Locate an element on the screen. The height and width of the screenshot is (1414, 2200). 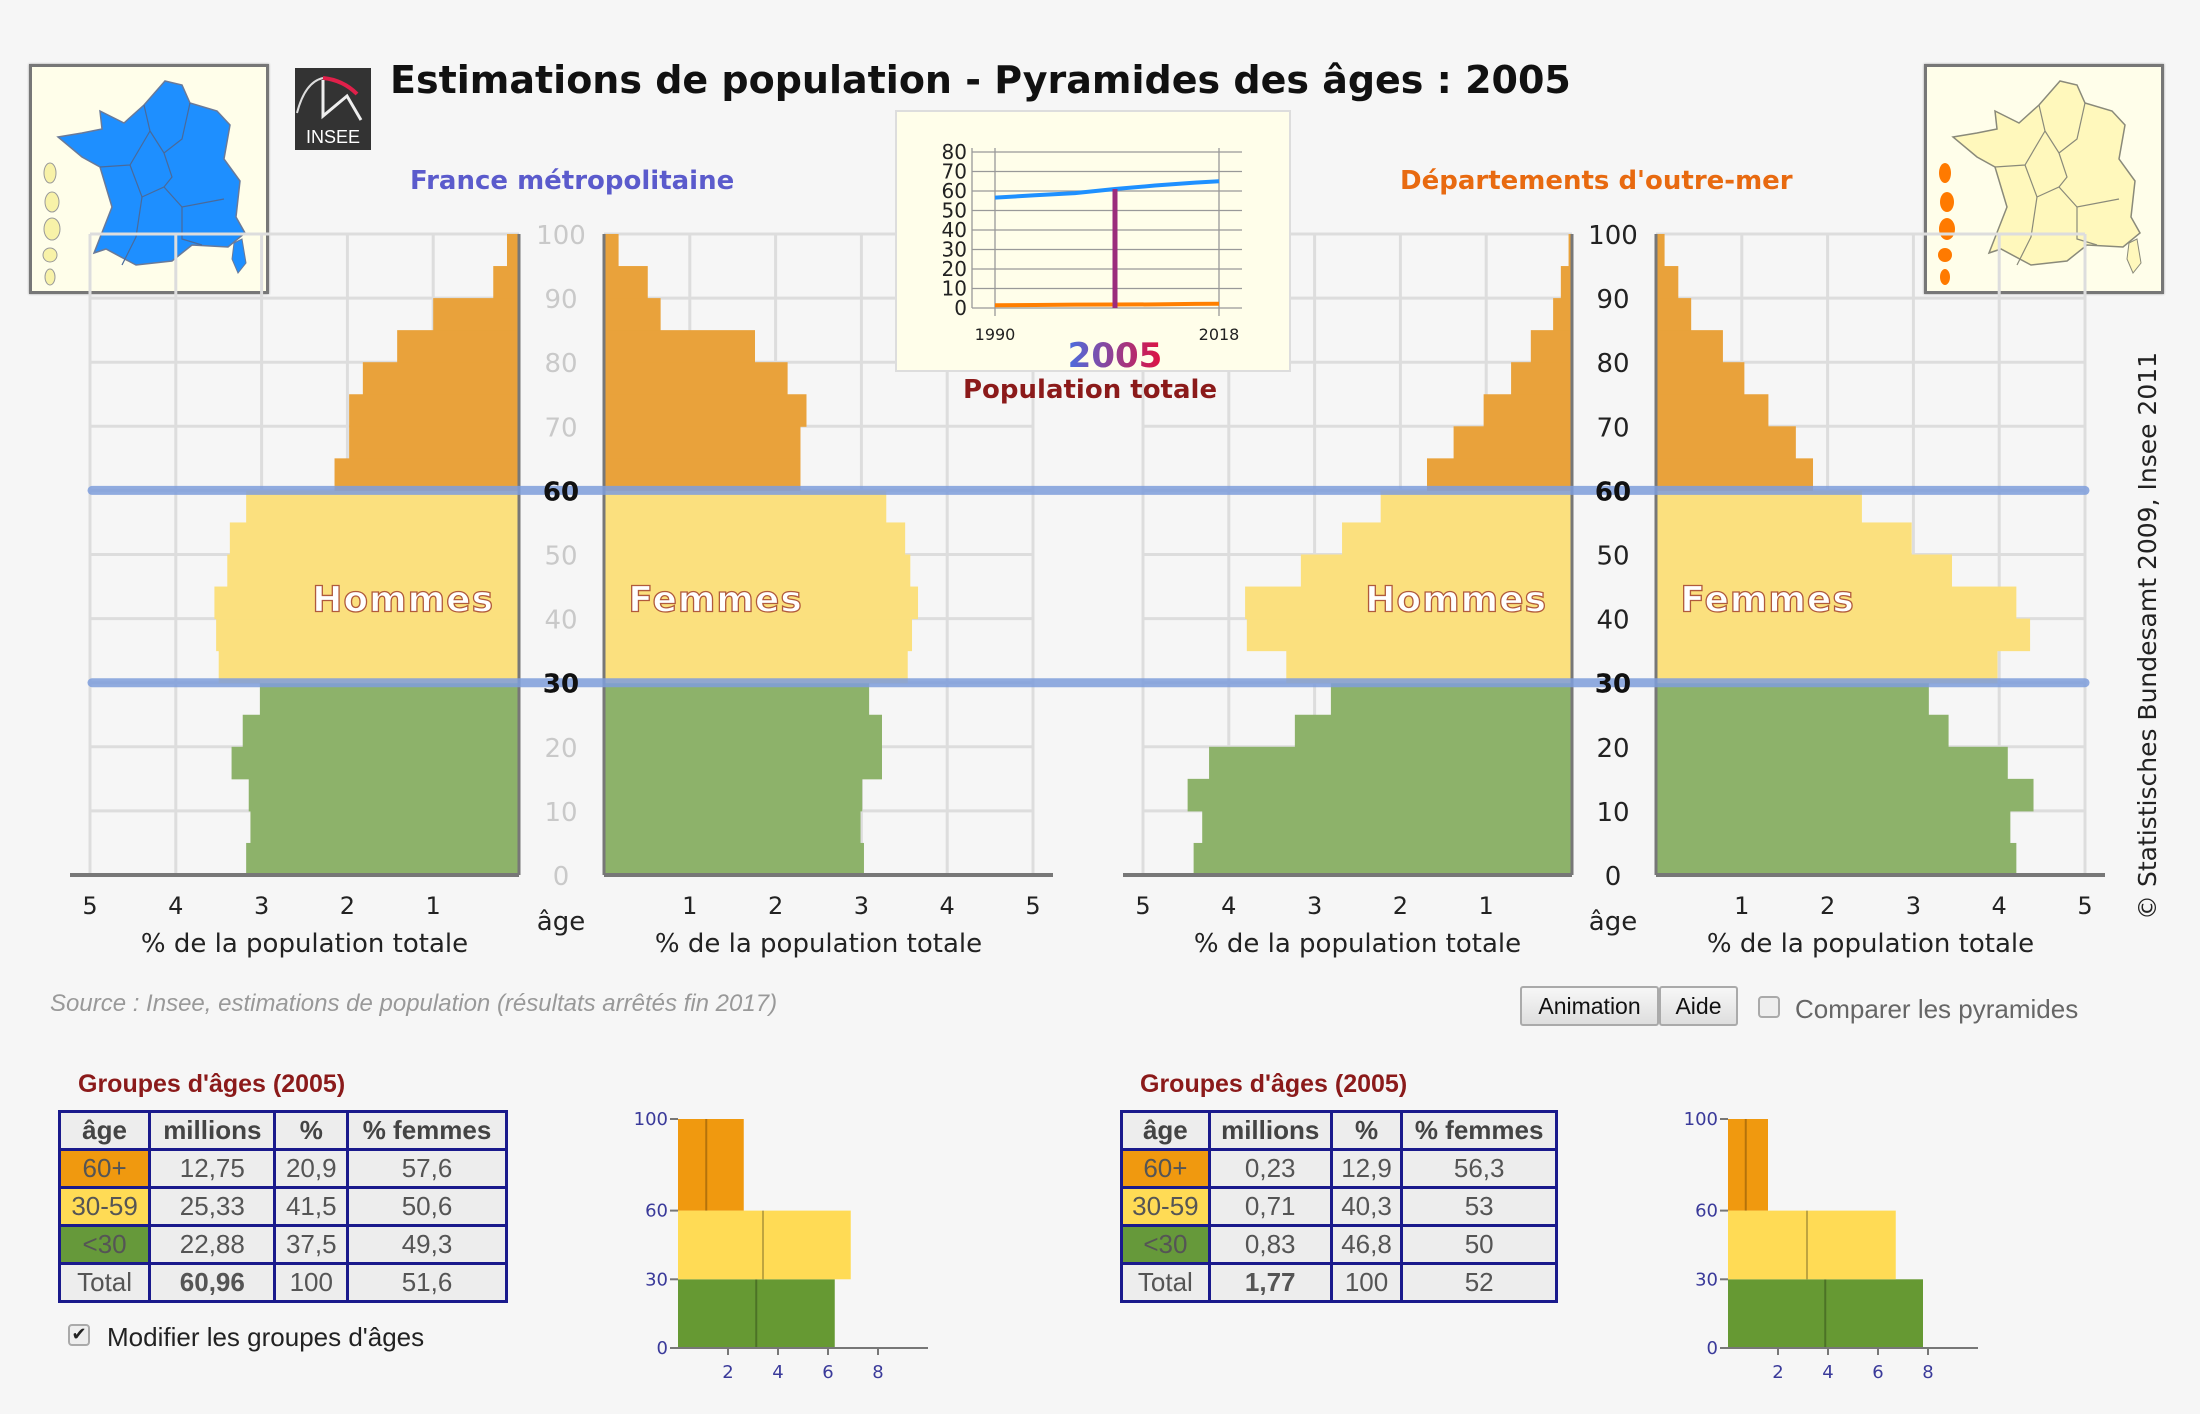
cell: 53 is located at coordinates (1479, 1206).